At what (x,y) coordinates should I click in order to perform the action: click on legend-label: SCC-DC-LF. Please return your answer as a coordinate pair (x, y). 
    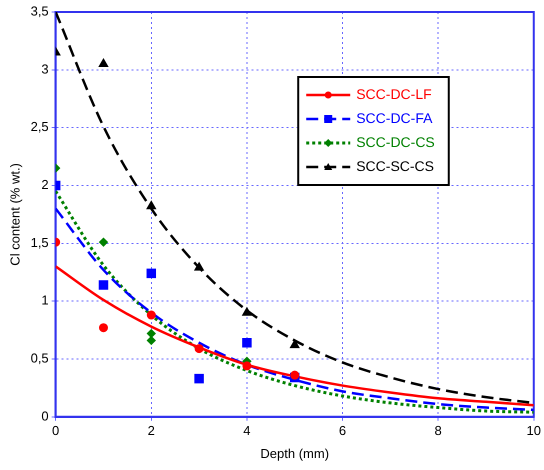
    Looking at the image, I should click on (394, 94).